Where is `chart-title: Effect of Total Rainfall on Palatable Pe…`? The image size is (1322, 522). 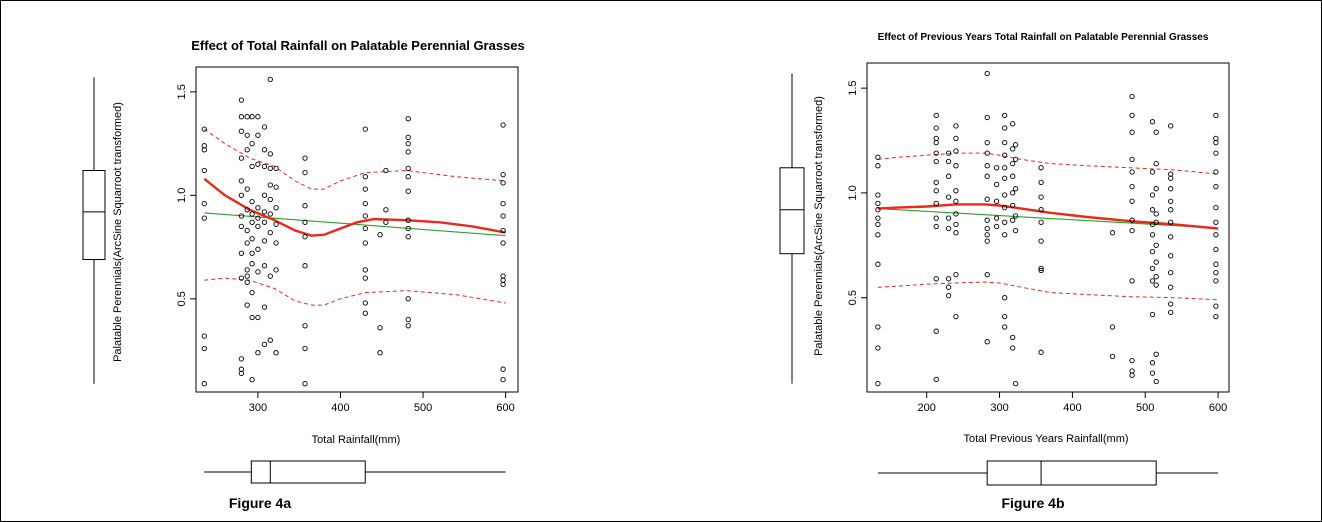 chart-title: Effect of Total Rainfall on Palatable Pe… is located at coordinates (358, 45).